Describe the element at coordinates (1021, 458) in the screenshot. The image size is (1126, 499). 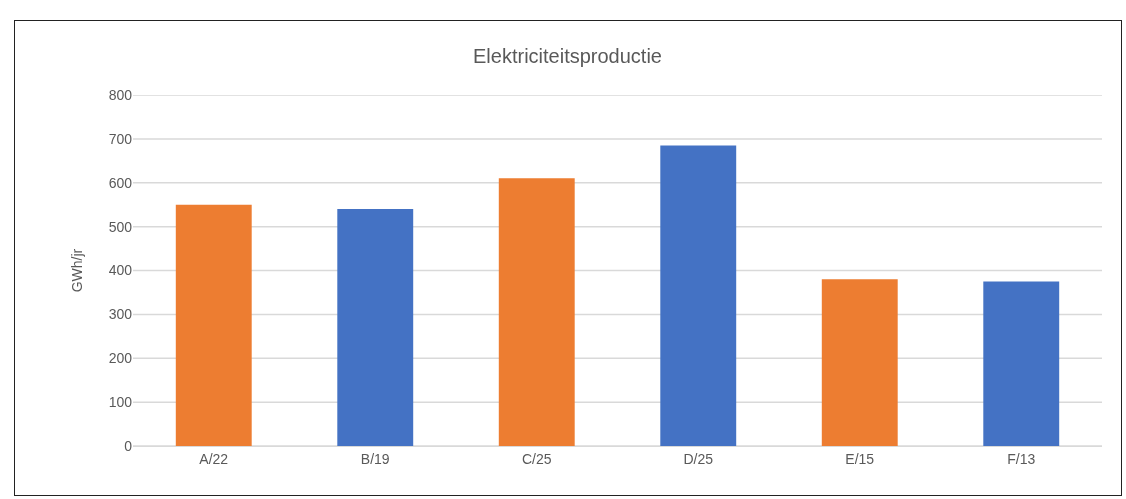
I see `x-tick-label: F/13` at that location.